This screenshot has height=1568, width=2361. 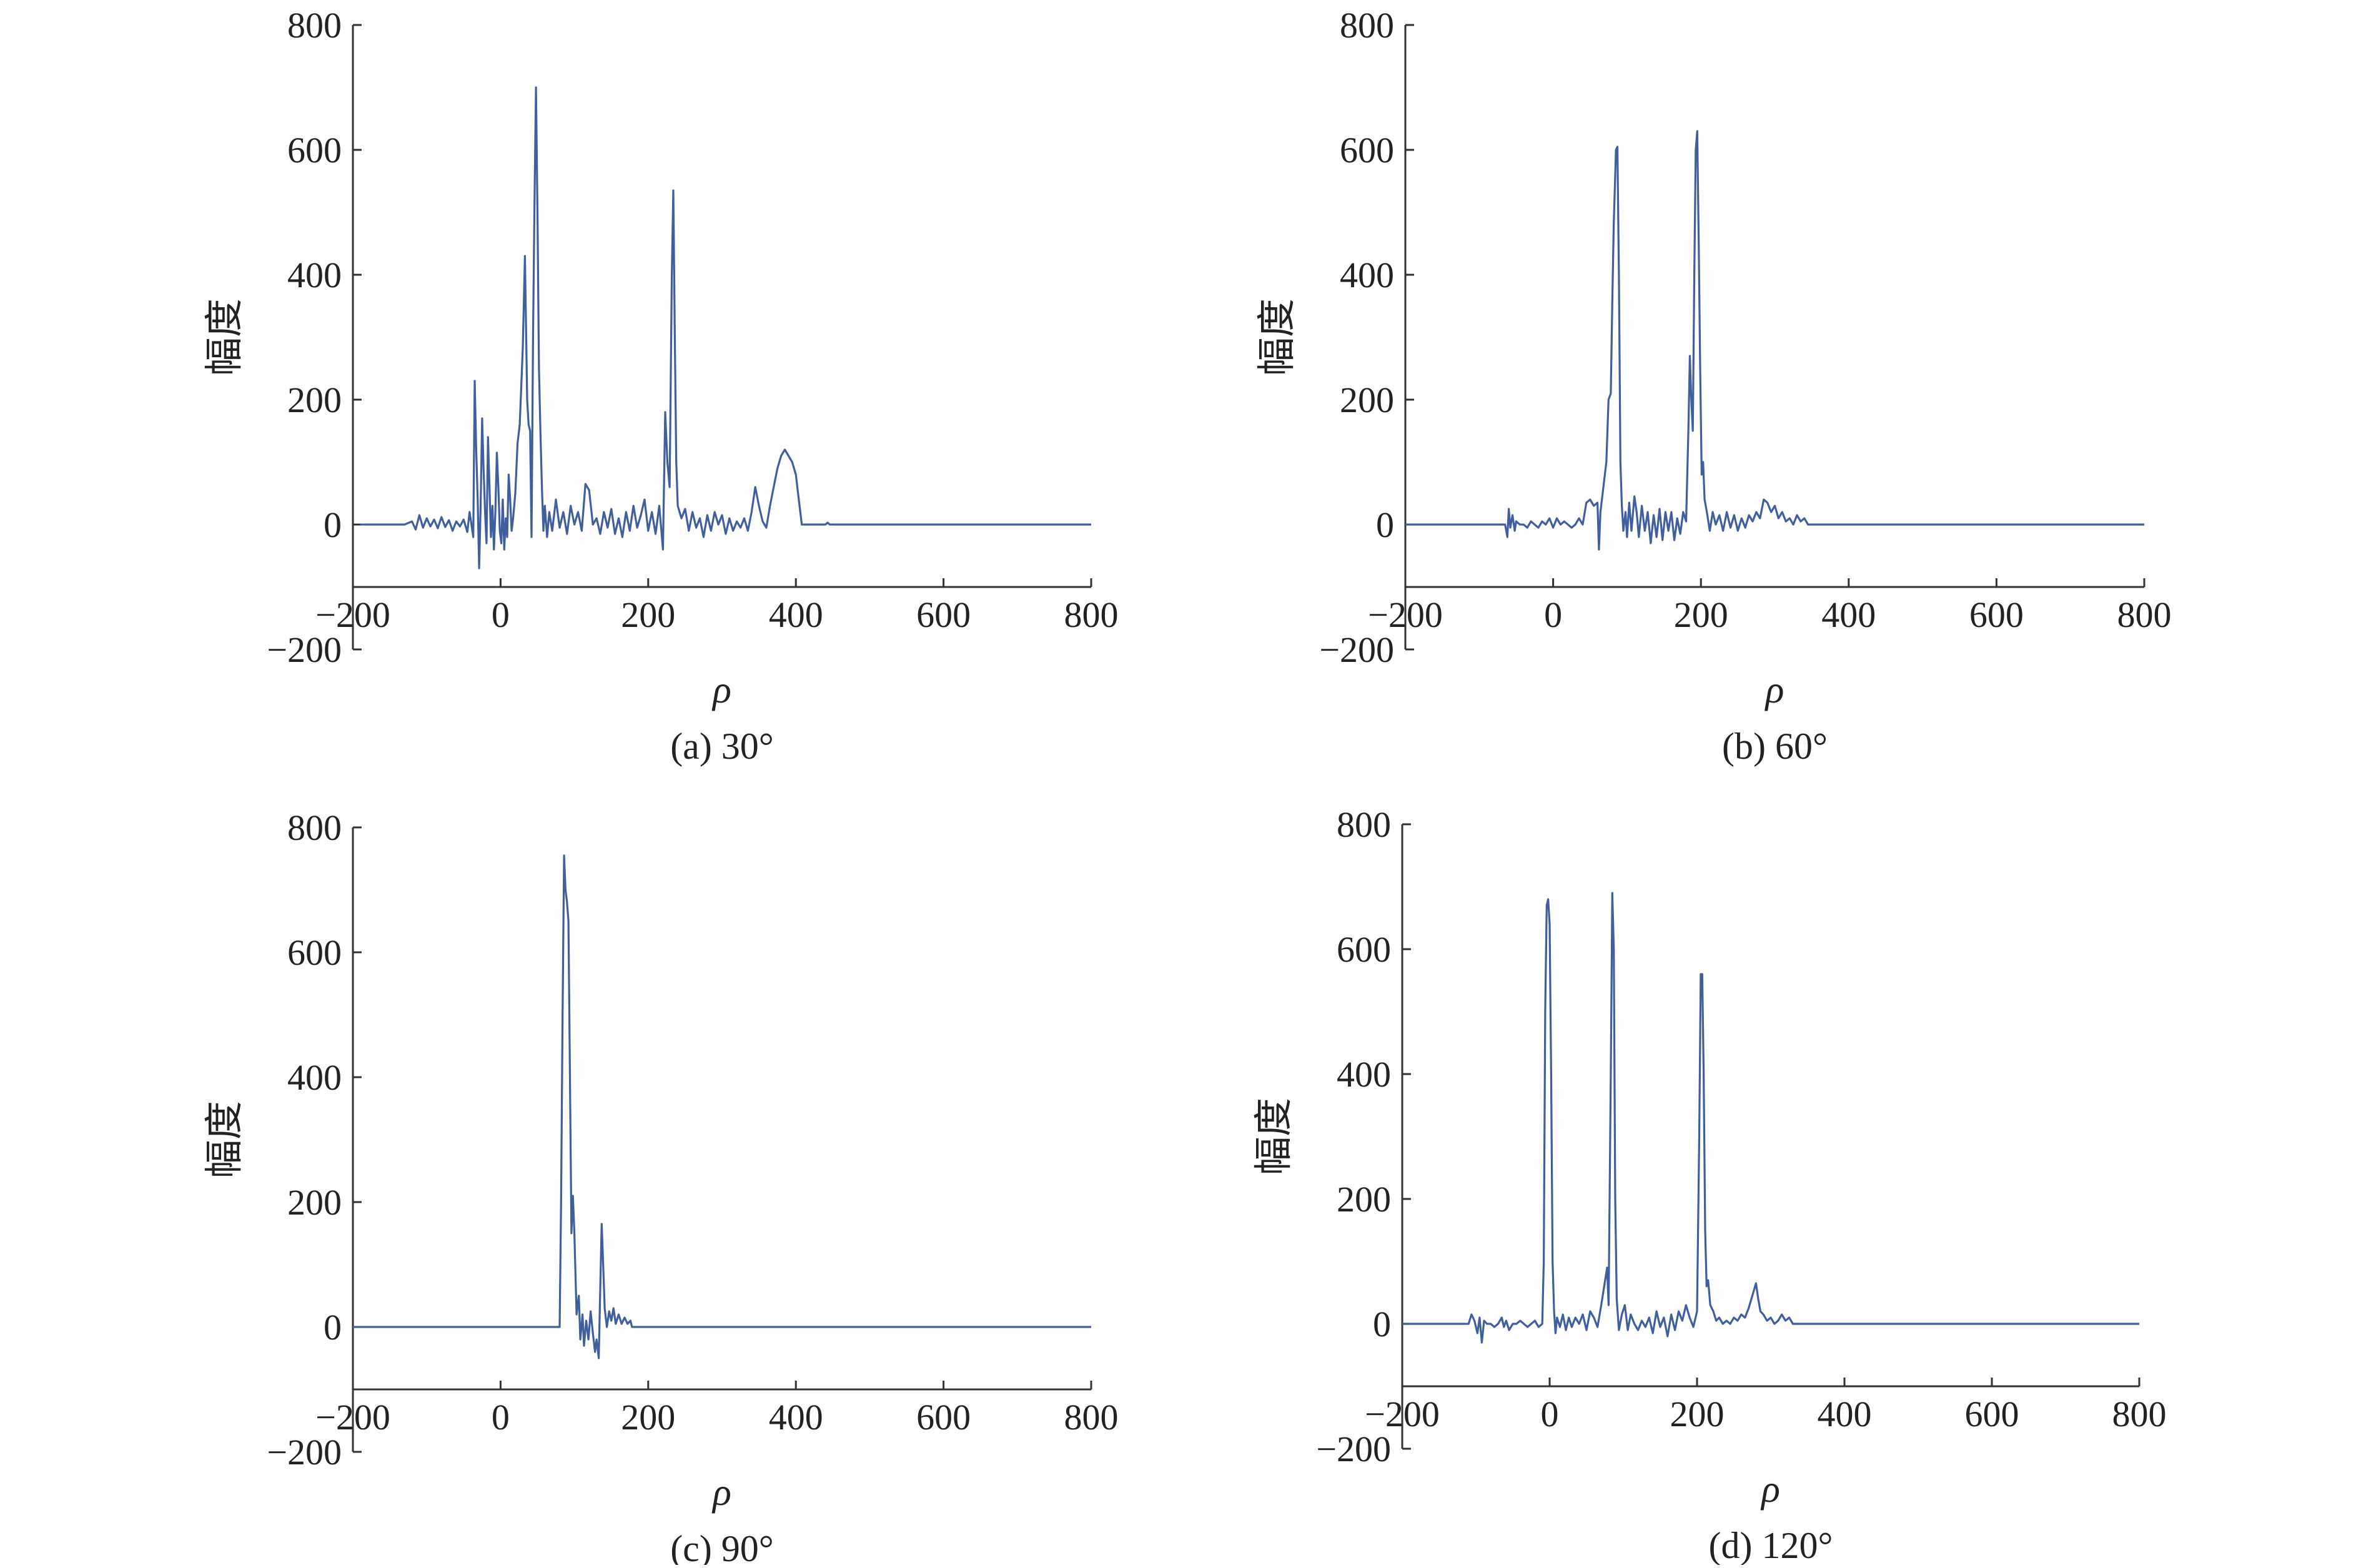 What do you see at coordinates (722, 1547) in the screenshot?
I see `subplot-caption: (c) 90°` at bounding box center [722, 1547].